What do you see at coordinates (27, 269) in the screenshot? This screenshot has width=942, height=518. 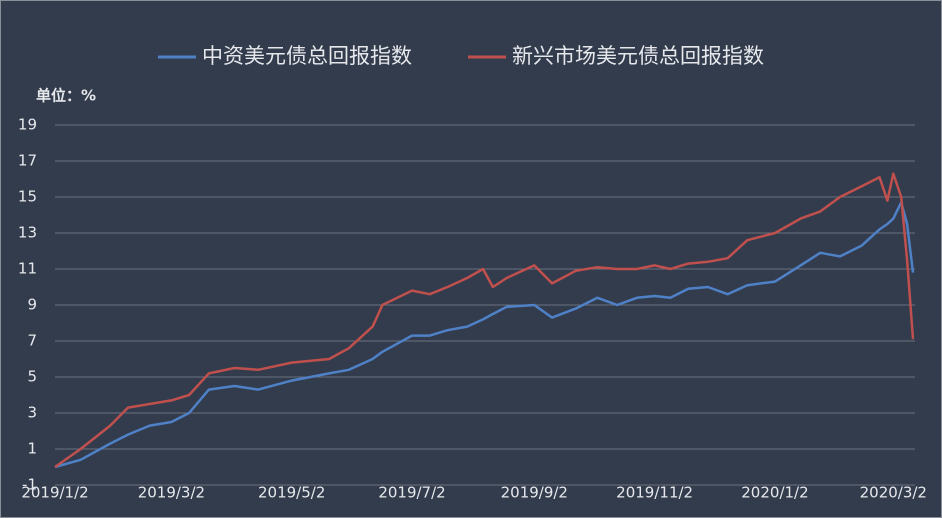 I see `y-tick-label: 11` at bounding box center [27, 269].